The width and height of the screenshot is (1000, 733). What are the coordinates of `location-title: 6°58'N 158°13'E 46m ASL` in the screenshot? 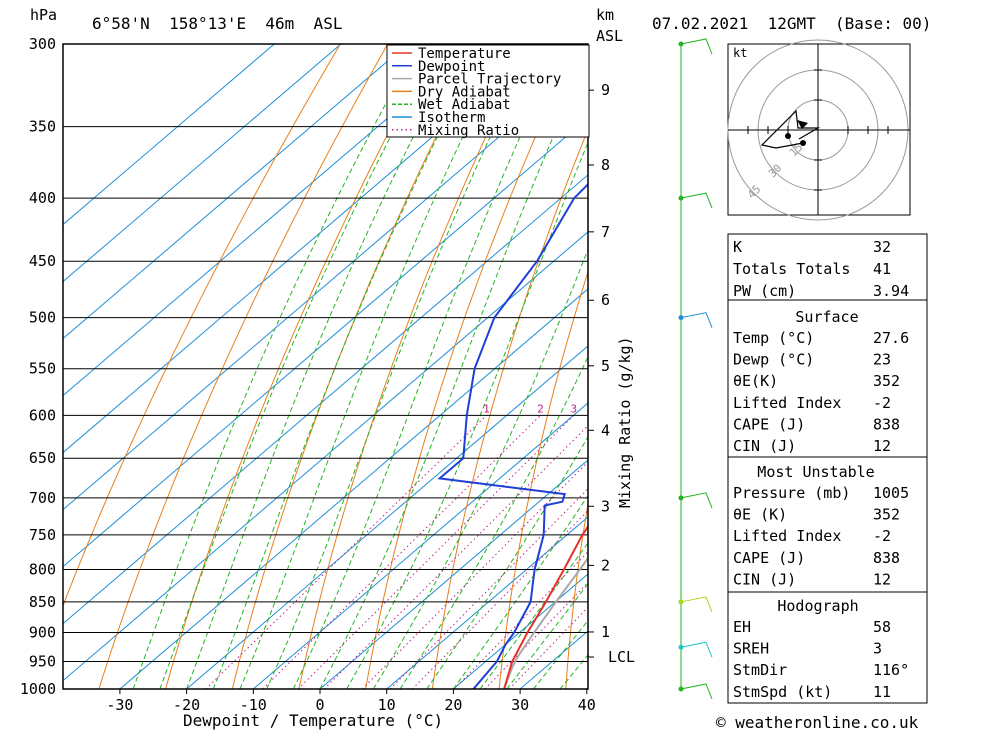 It's located at (217, 23).